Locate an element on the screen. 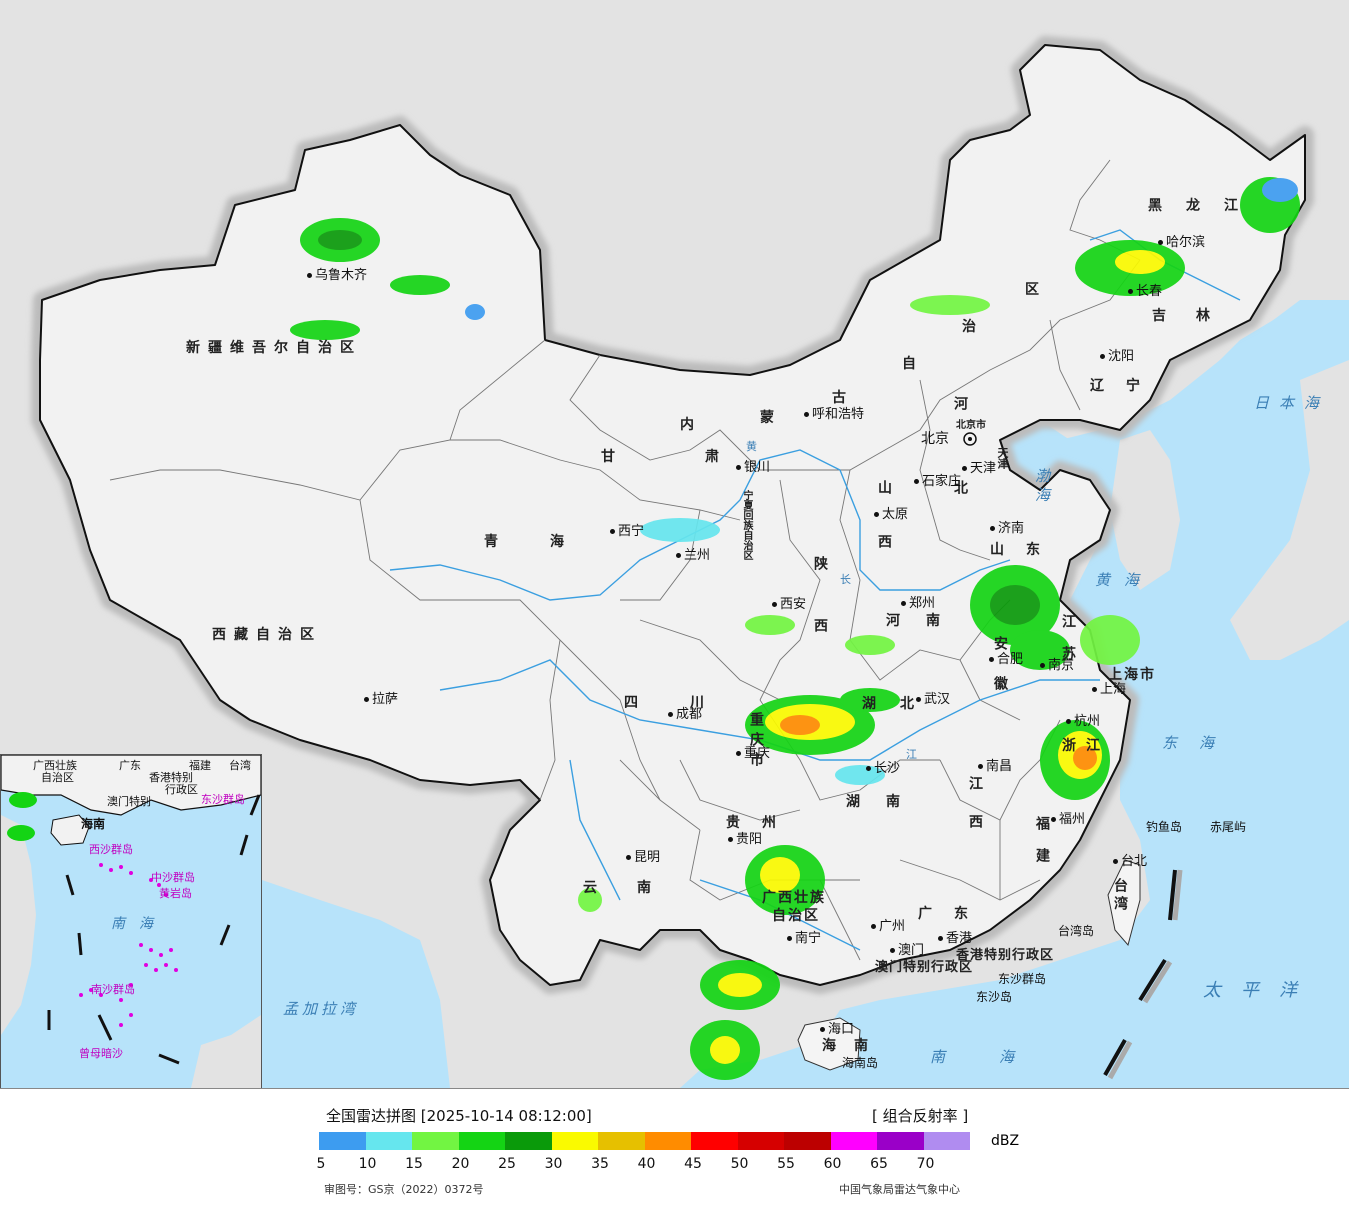  sea-bengal is located at coordinates (356, 984).